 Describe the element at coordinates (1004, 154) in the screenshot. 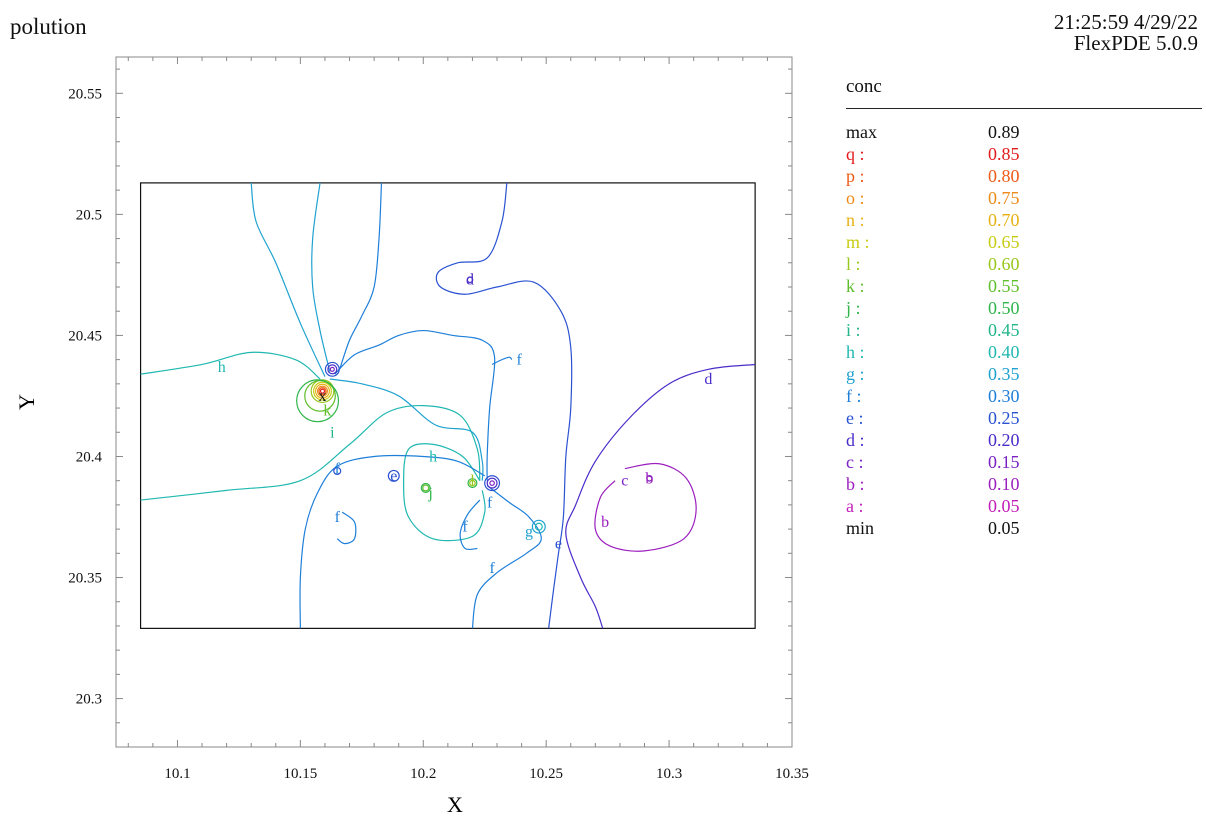

I see `legend-value: 0.85` at that location.